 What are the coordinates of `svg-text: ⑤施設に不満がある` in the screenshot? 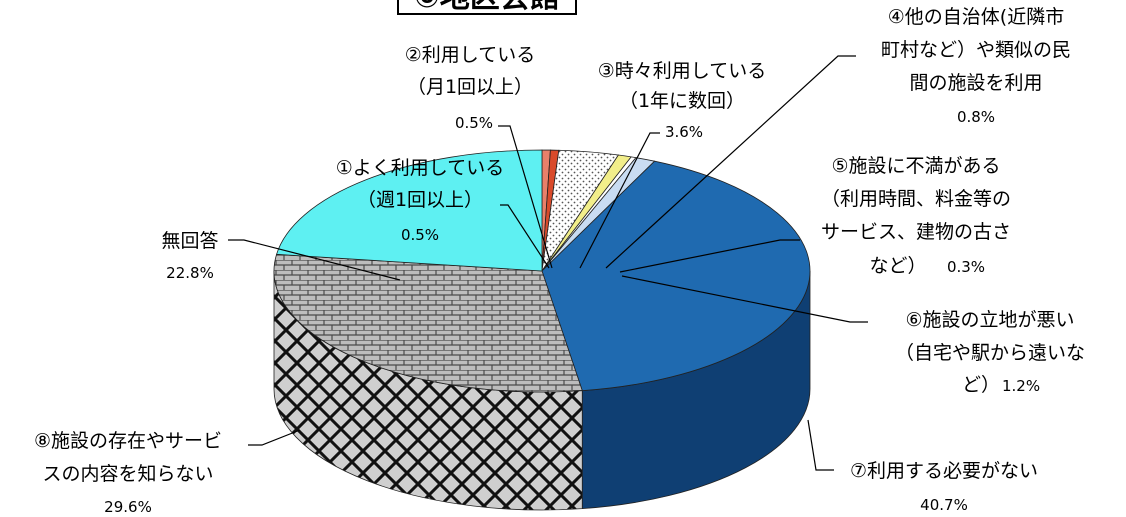 It's located at (915, 166).